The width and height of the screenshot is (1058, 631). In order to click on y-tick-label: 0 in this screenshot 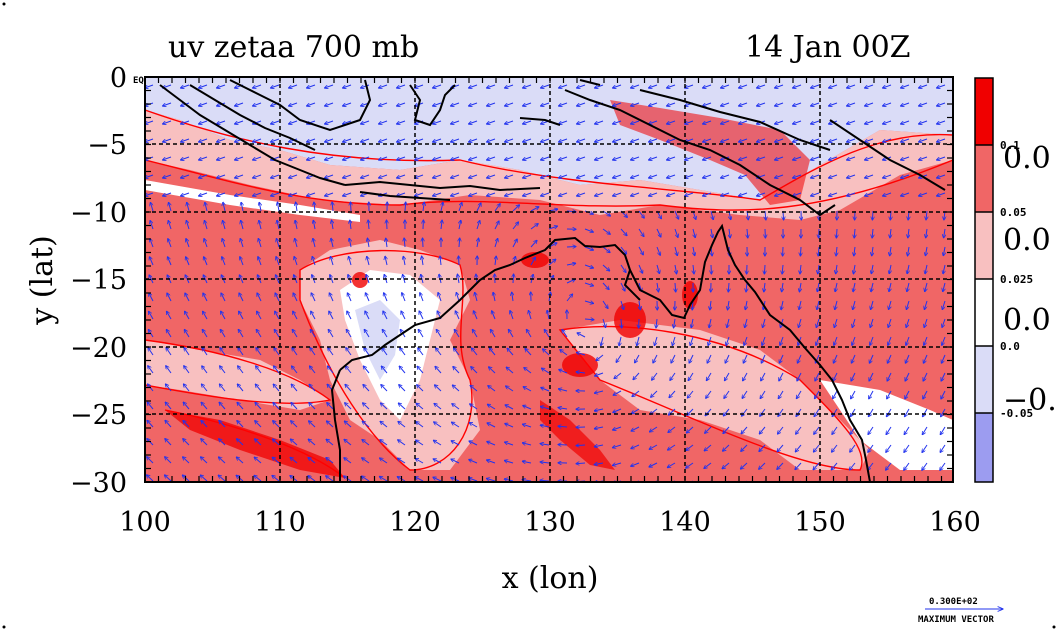, I will do `click(118, 78)`.